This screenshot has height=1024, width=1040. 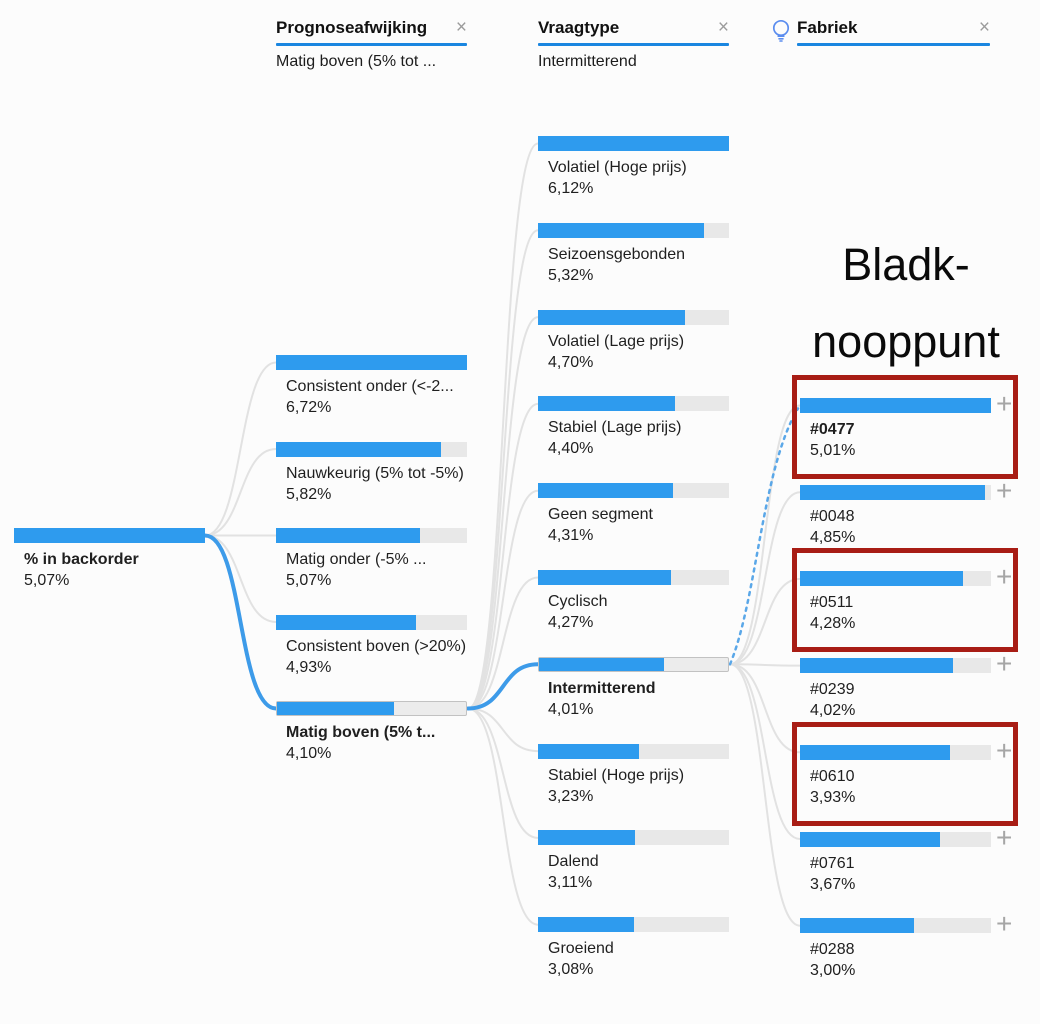 What do you see at coordinates (240, 492) in the screenshot?
I see `connector-line` at bounding box center [240, 492].